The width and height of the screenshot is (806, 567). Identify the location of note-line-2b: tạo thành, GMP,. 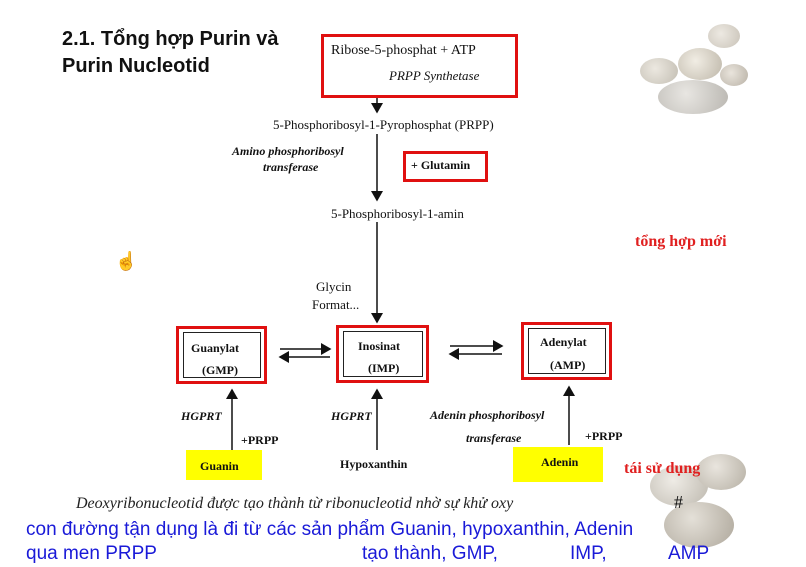
(430, 553).